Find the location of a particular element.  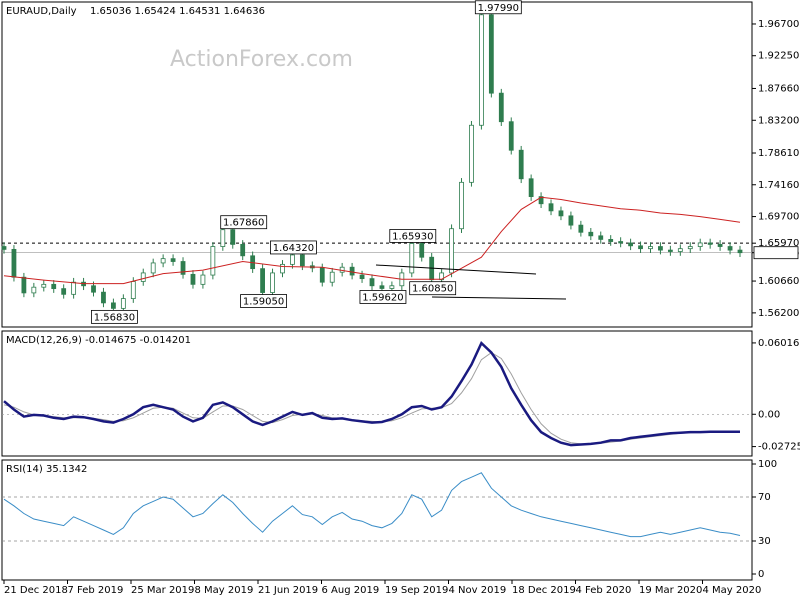

price-tick-label: 1.96700 is located at coordinates (778, 24).